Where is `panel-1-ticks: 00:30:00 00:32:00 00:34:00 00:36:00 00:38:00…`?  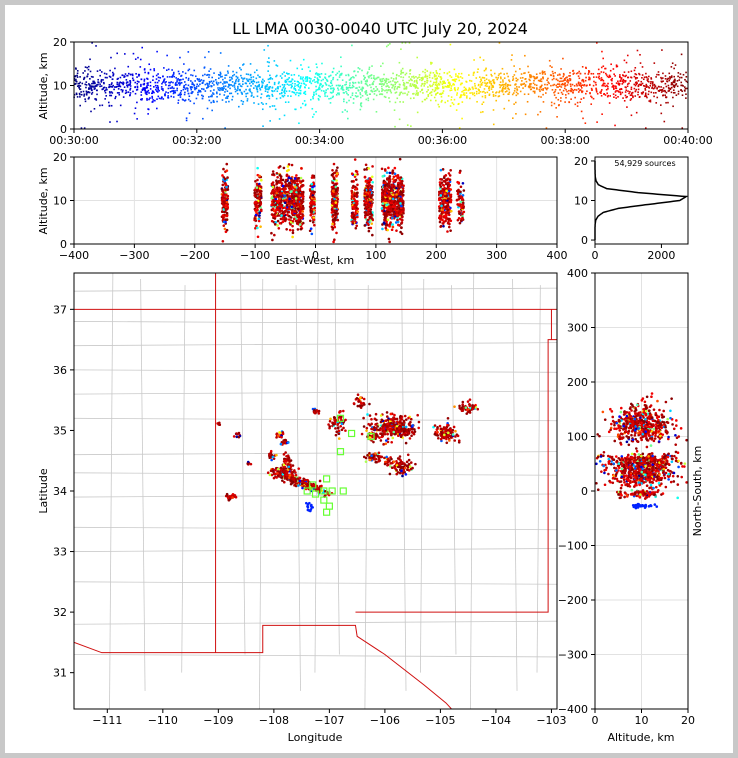
panel-1-ticks: 00:30:00 00:32:00 00:34:00 00:36:00 00:38:00… is located at coordinates (380, 91).